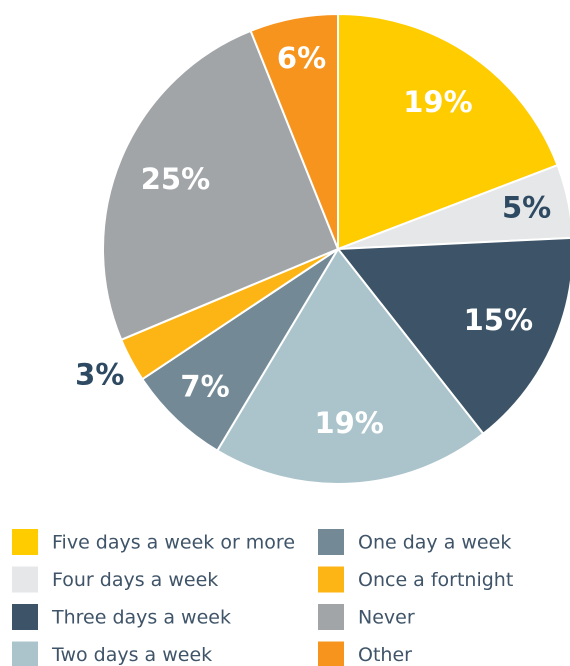 This screenshot has width=570, height=666. I want to click on data-label: 6%, so click(301, 58).